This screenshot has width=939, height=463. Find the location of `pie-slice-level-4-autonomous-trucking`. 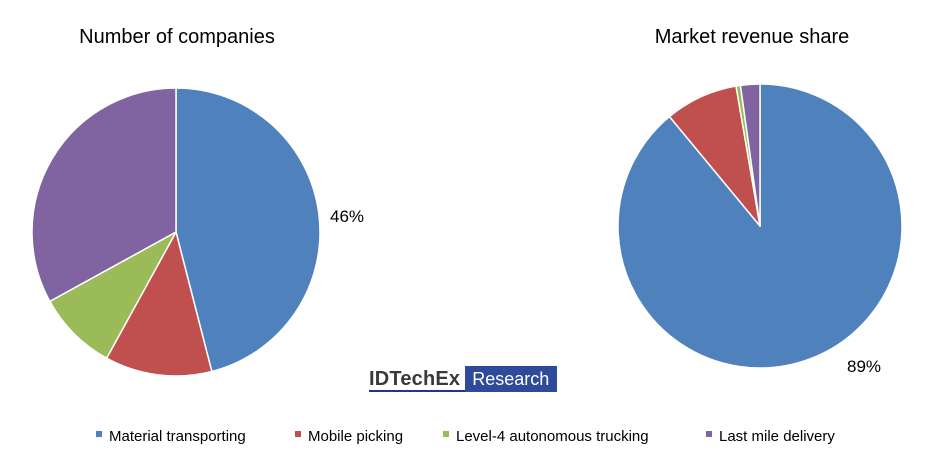

pie-slice-level-4-autonomous-trucking is located at coordinates (113, 295).